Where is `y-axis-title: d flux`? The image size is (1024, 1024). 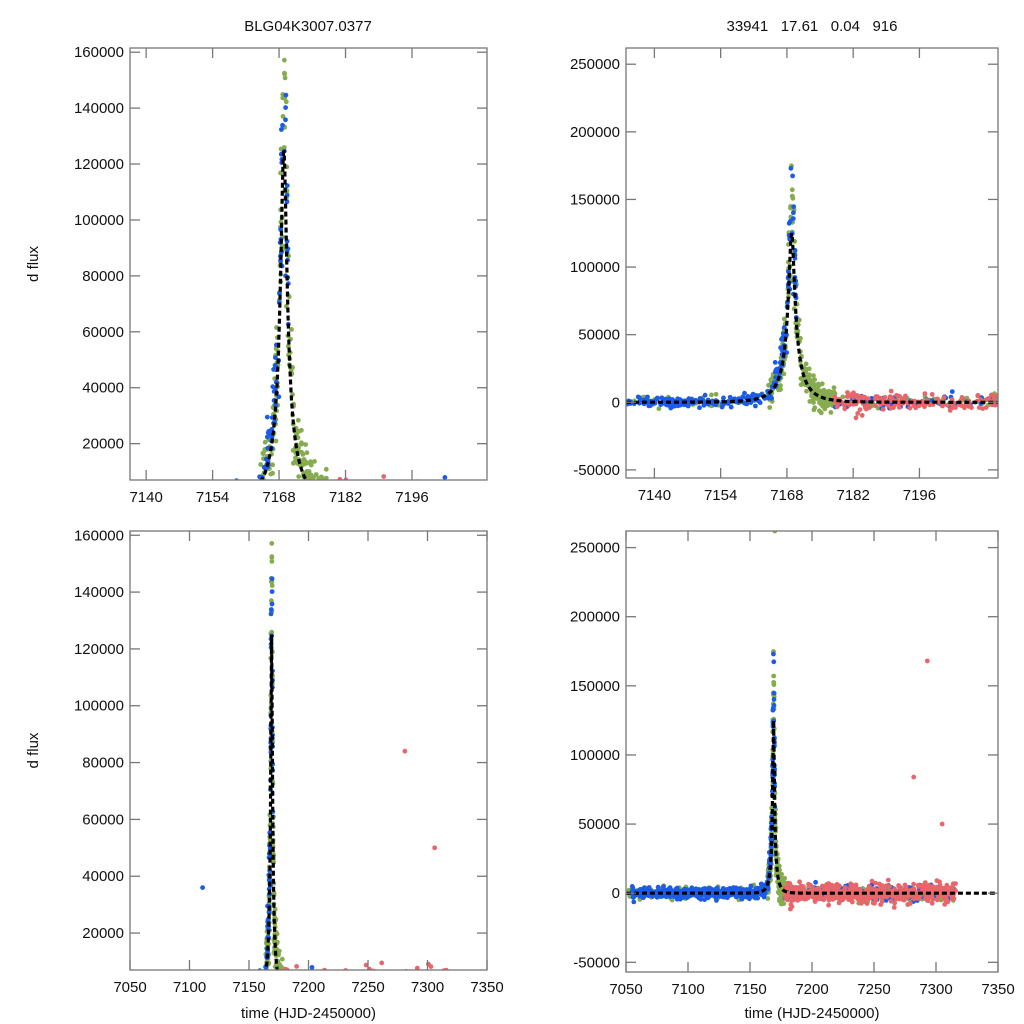 y-axis-title: d flux is located at coordinates (33, 264).